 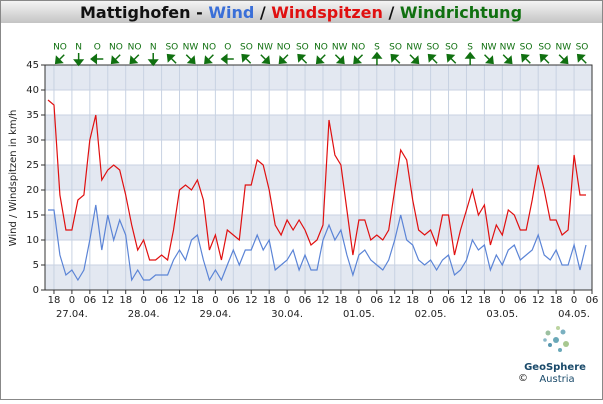 I want to click on date-label: 28.04., so click(x=144, y=314).